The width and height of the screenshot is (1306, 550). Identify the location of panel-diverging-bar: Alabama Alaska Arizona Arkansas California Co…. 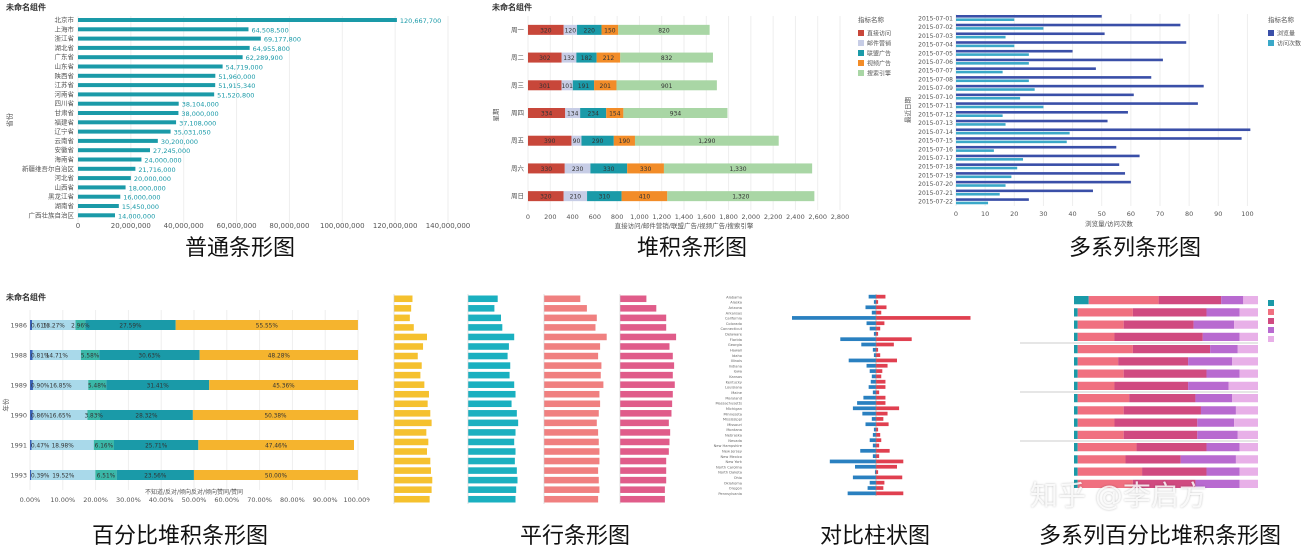
(860, 403).